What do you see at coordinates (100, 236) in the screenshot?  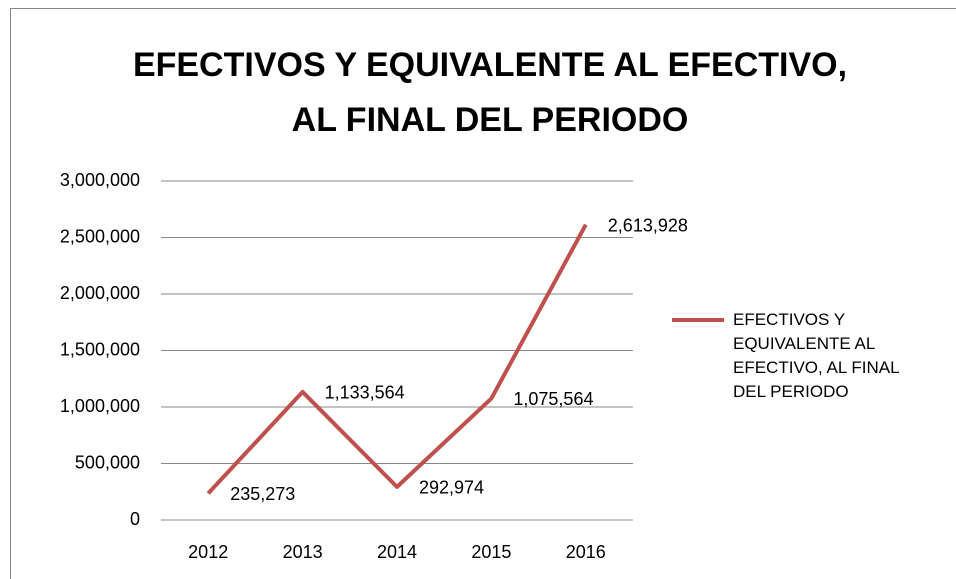 I see `y-tick-label: 2,500,000` at bounding box center [100, 236].